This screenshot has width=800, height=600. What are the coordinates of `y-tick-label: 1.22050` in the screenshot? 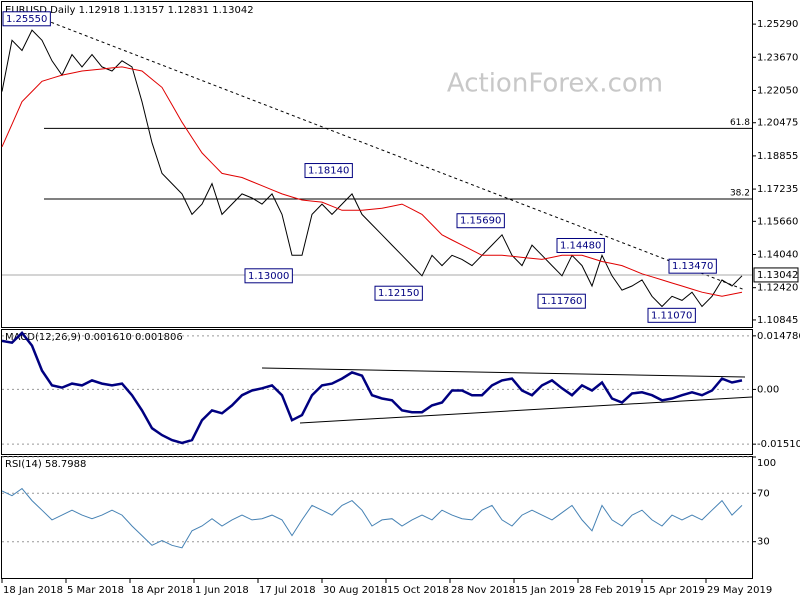 It's located at (777, 90).